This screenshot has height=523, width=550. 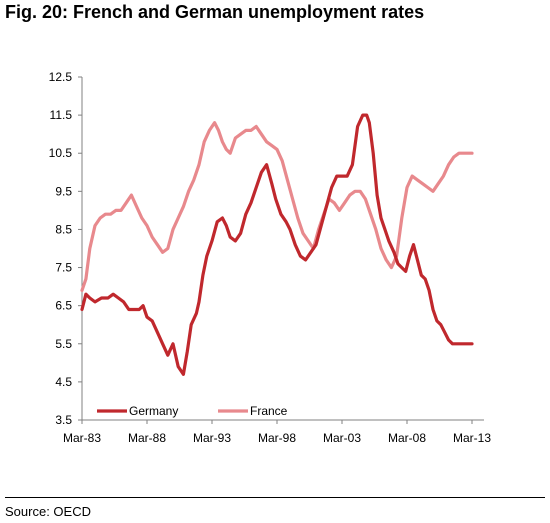 What do you see at coordinates (63, 306) in the screenshot?
I see `y-tick-label: 6.5` at bounding box center [63, 306].